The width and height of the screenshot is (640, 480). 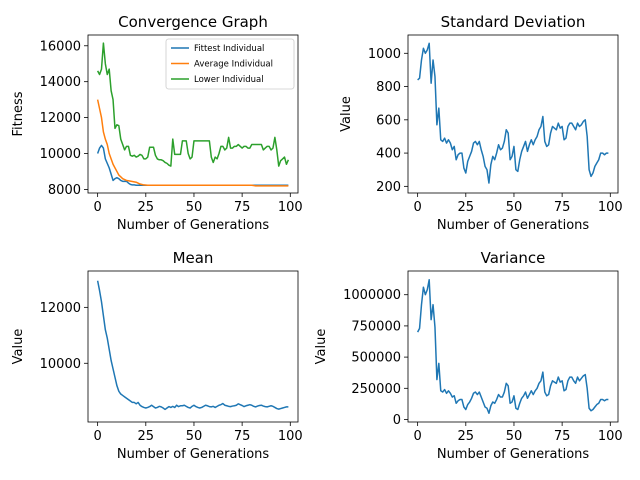 I want to click on chart-title: Convergence Graph, so click(x=193, y=22).